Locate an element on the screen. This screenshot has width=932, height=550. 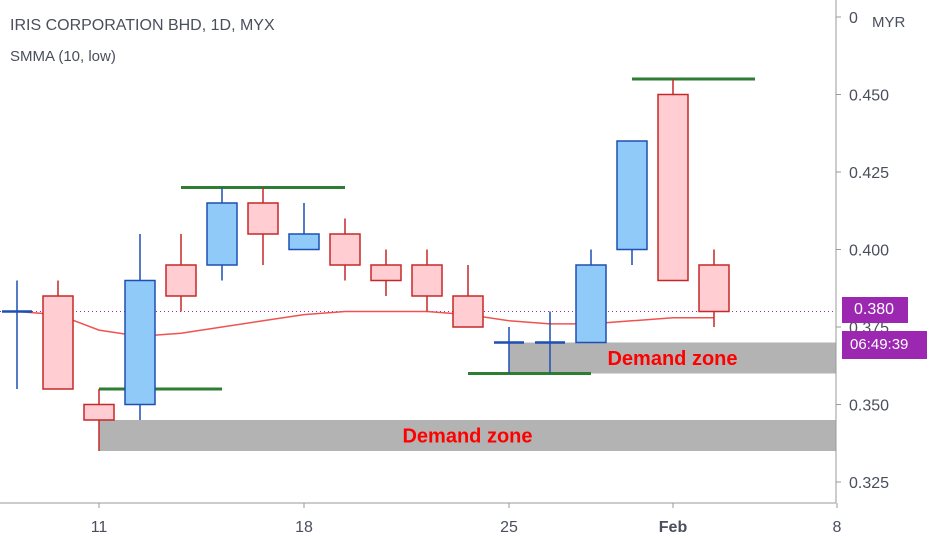
time-tick-label: 18 is located at coordinates (304, 527).